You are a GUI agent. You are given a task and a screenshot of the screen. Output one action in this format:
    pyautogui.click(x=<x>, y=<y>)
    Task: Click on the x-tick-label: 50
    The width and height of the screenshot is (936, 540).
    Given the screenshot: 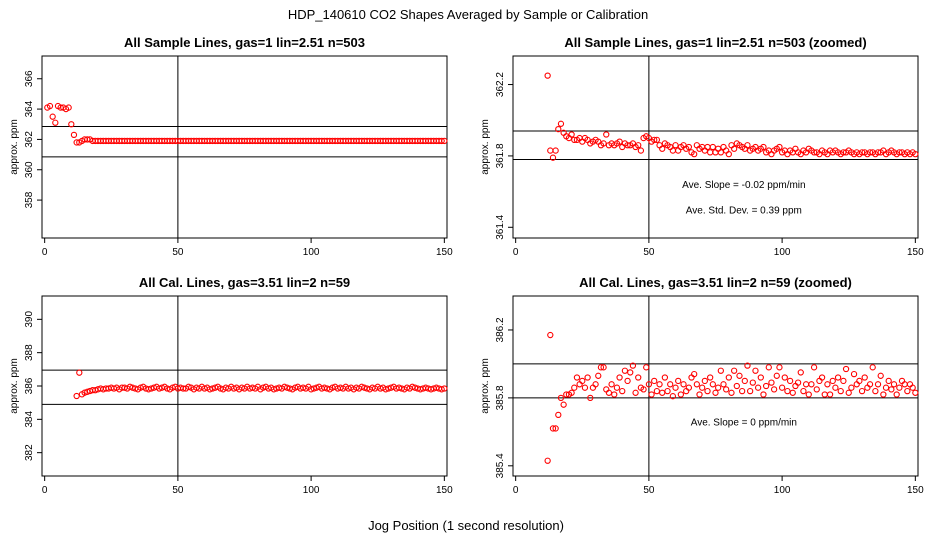 What is the action you would take?
    pyautogui.click(x=649, y=252)
    